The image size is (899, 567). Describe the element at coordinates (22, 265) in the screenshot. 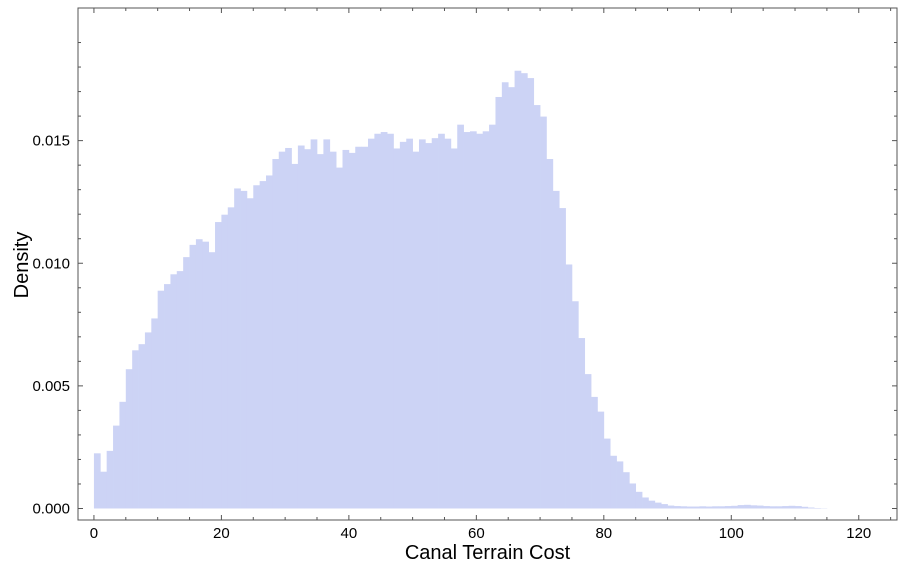

I see `y-axis-title: Density` at that location.